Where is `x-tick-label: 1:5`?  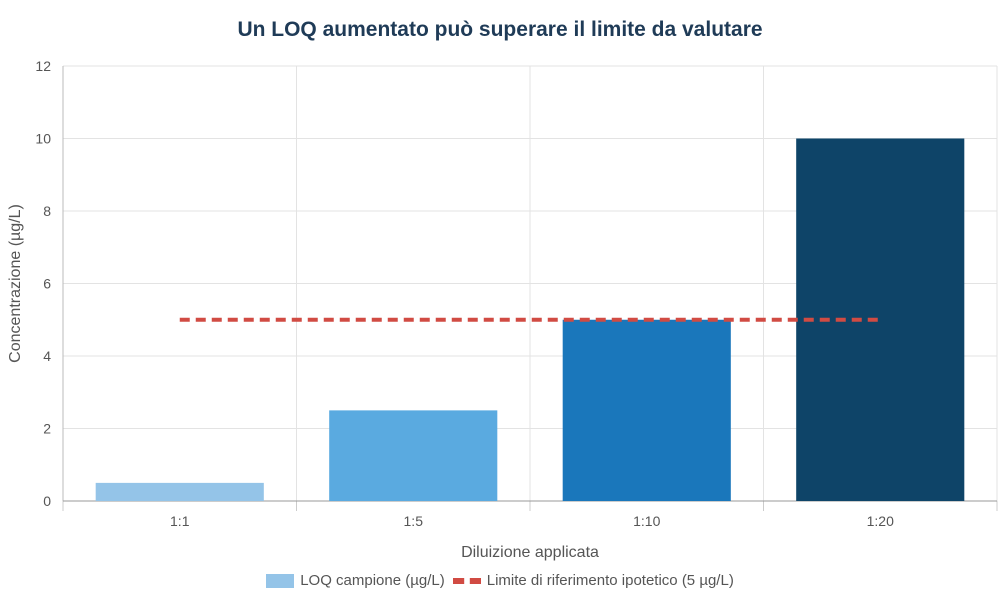
x-tick-label: 1:5 is located at coordinates (414, 521).